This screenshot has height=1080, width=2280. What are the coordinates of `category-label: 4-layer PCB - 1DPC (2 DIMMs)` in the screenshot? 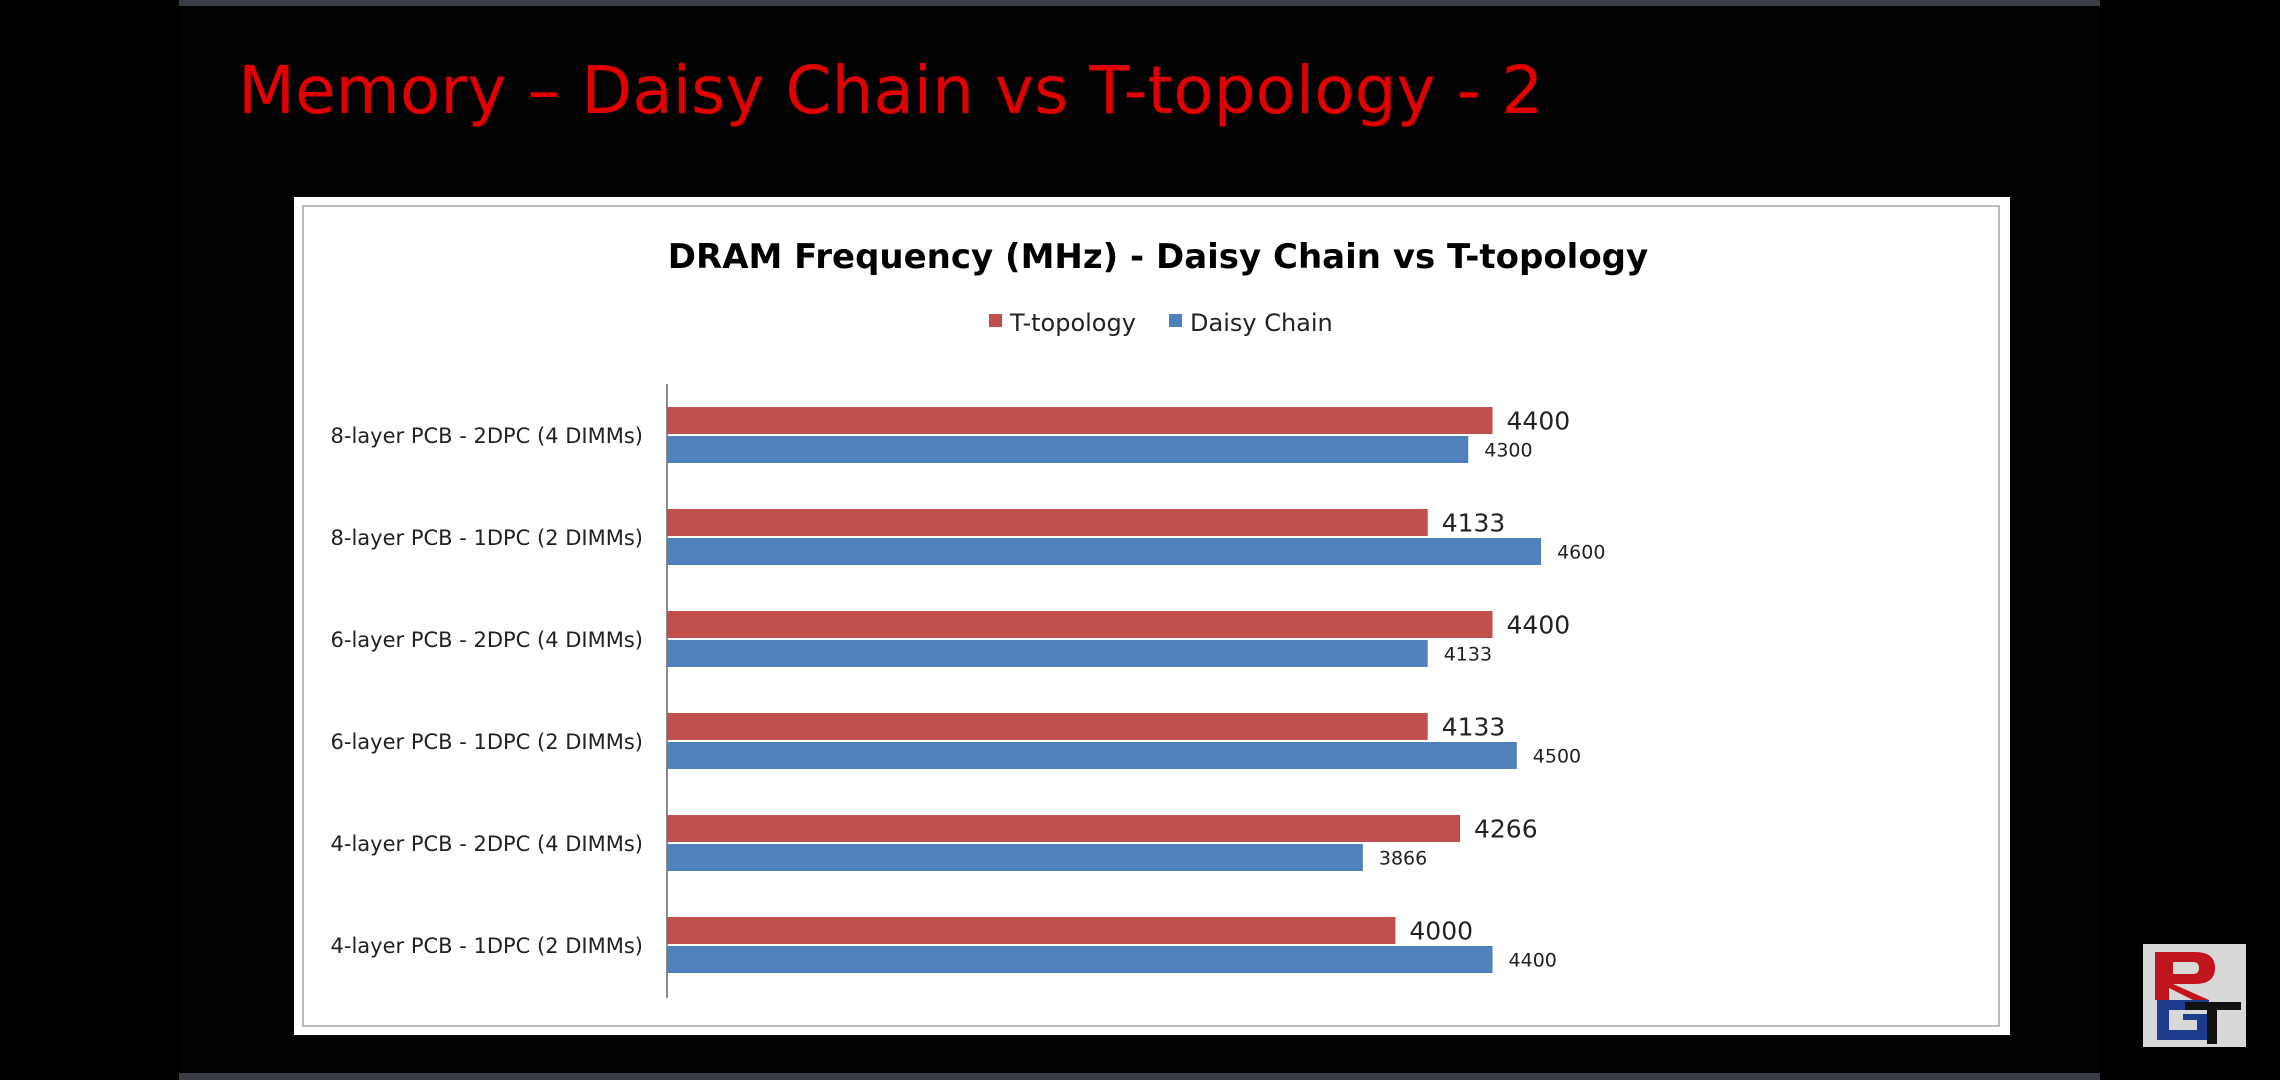 It's located at (487, 946).